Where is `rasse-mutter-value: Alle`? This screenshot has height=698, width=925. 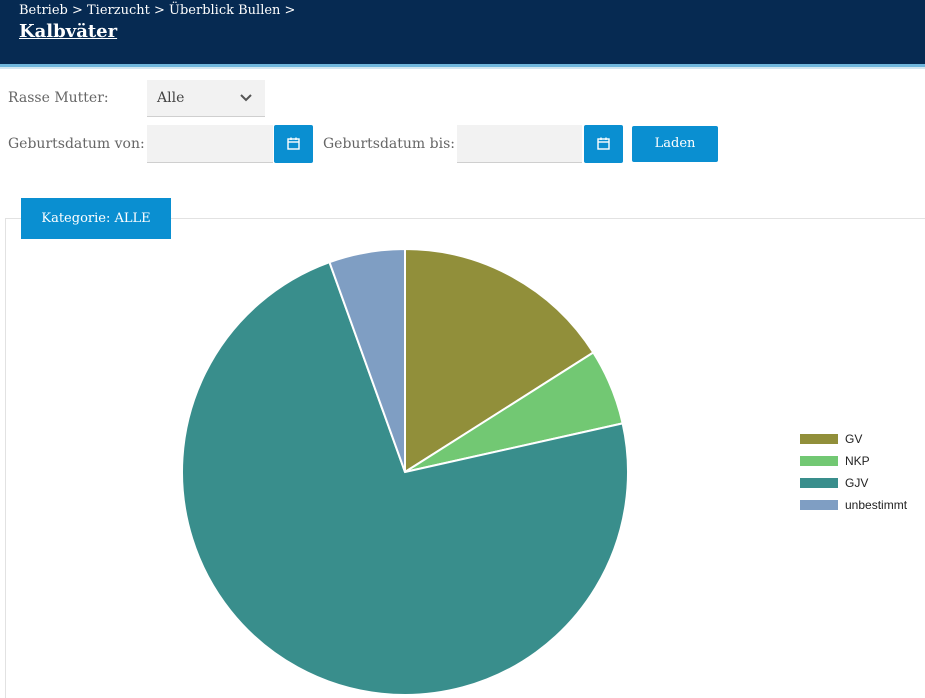
rasse-mutter-value: Alle is located at coordinates (171, 98).